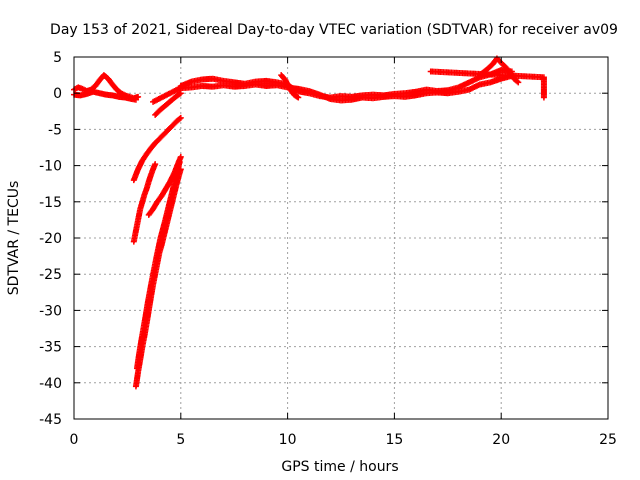 This screenshot has height=480, width=640. Describe the element at coordinates (394, 440) in the screenshot. I see `x-tick-label: 15` at that location.